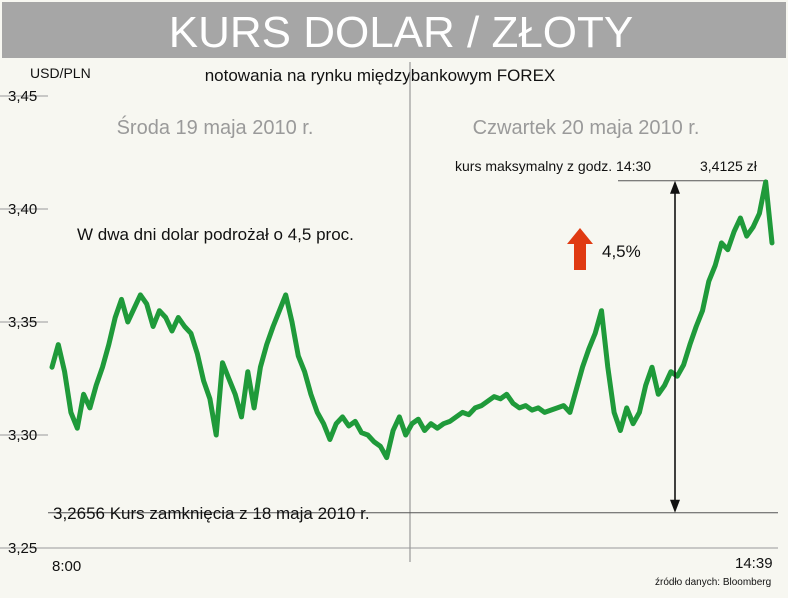 The width and height of the screenshot is (788, 598). I want to click on range-arrow, so click(675, 346).